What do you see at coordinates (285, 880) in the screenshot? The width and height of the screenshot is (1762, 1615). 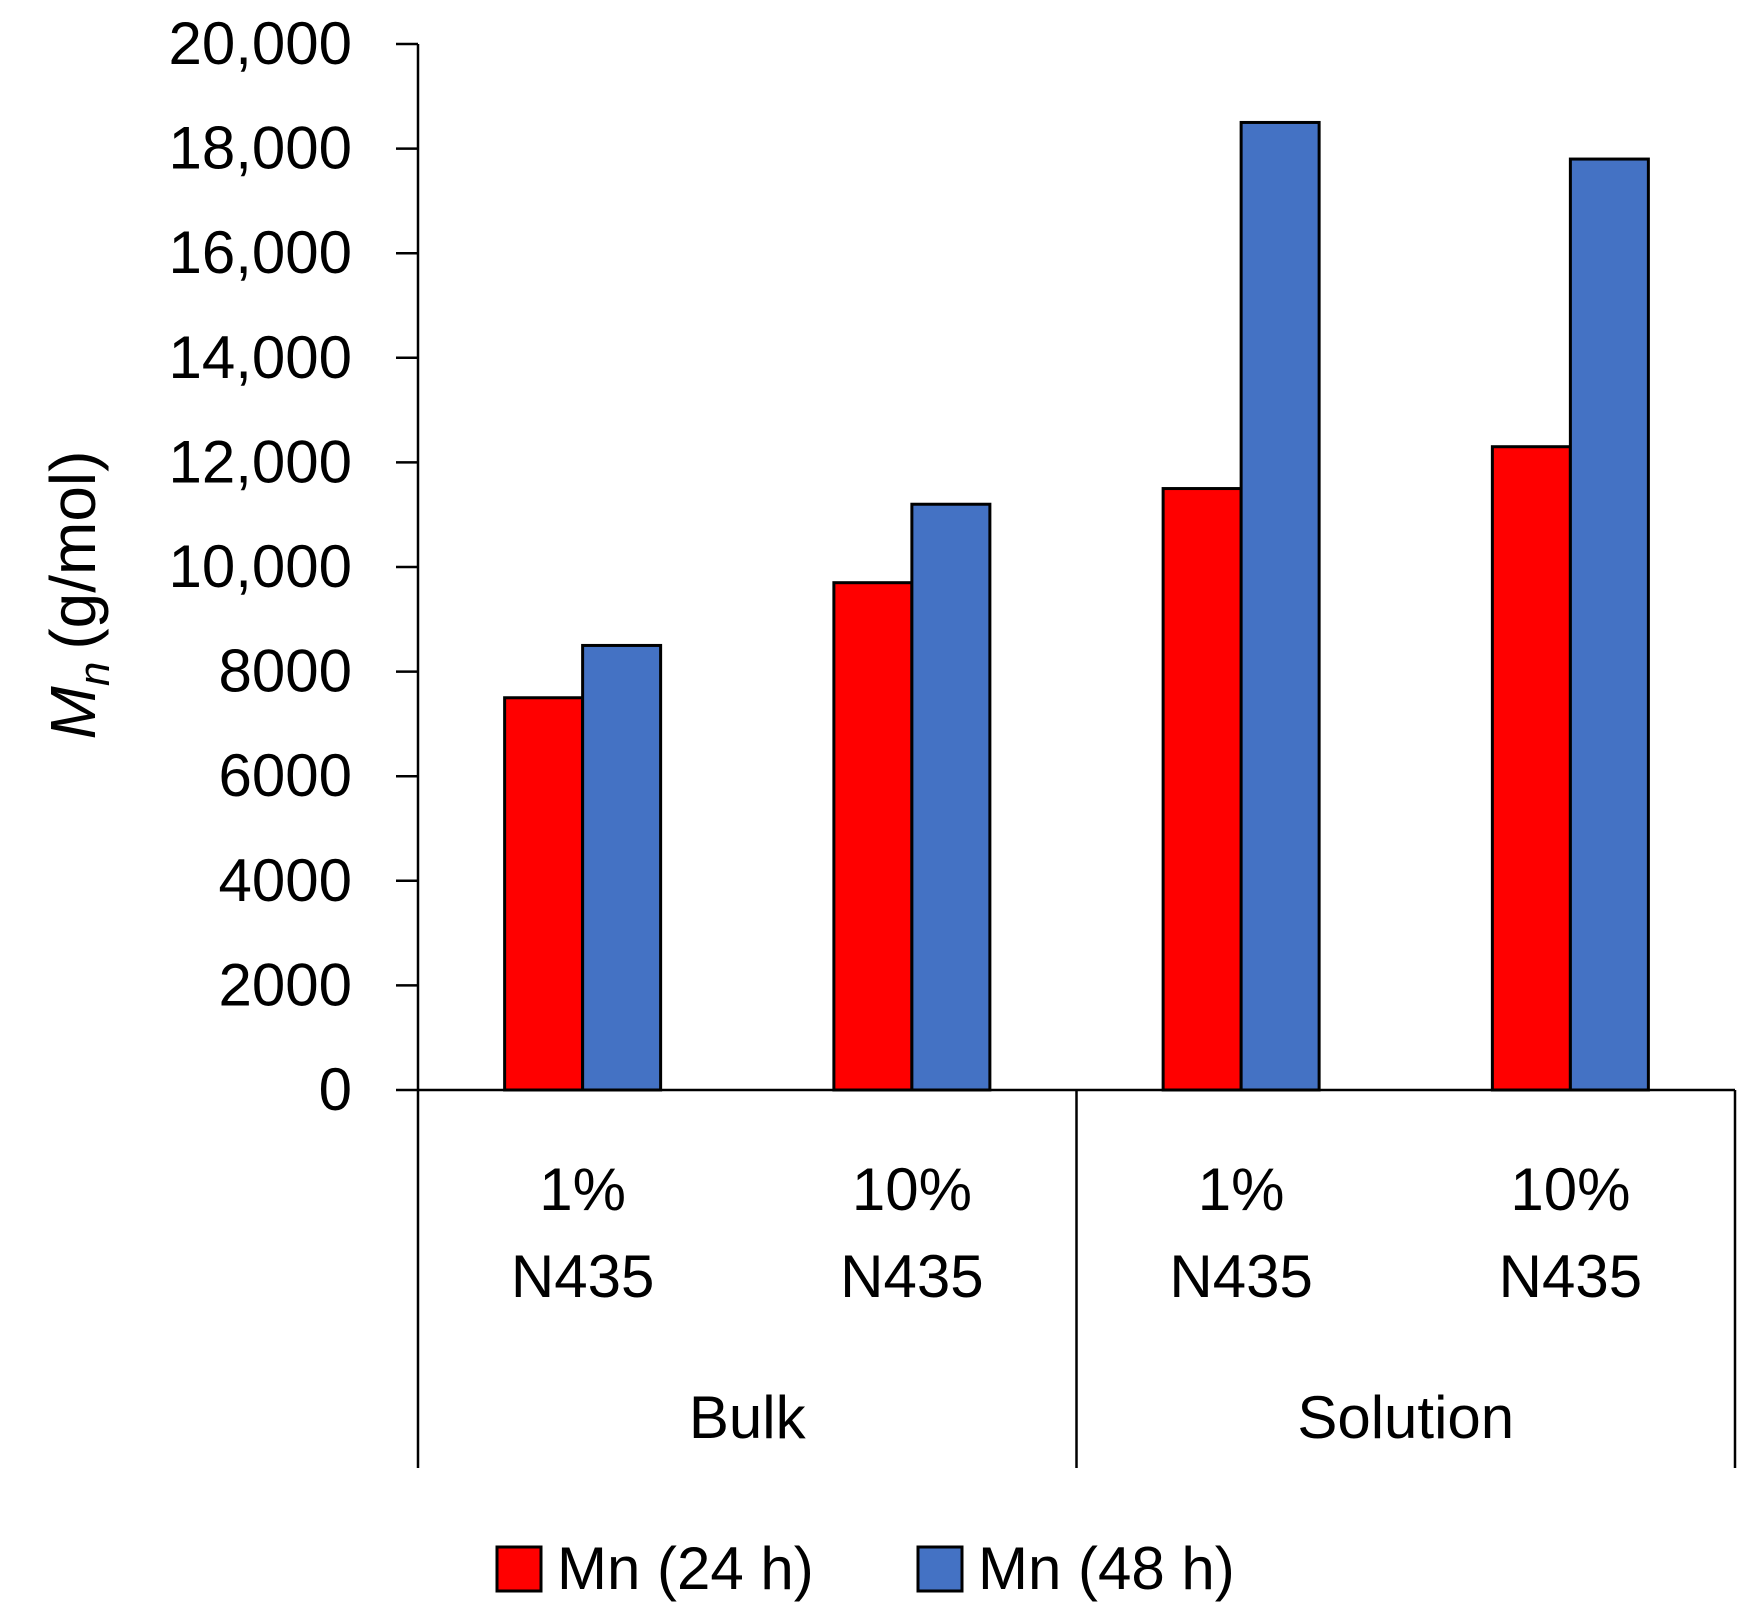 I see `y-tick-label: 4000` at bounding box center [285, 880].